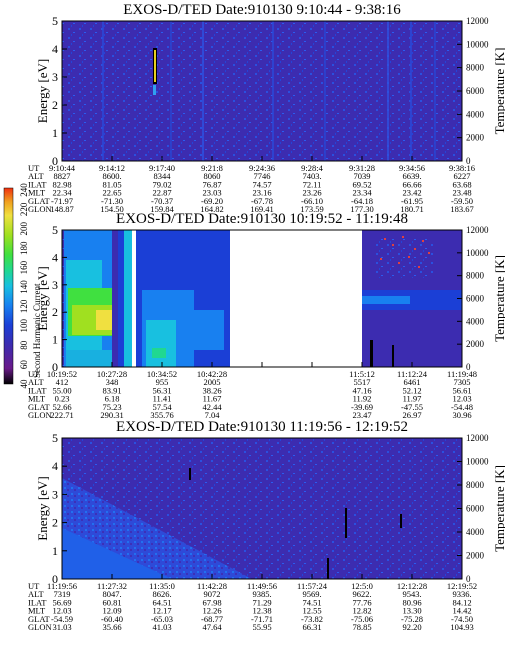 The height and width of the screenshot is (649, 505). What do you see at coordinates (212, 168) in the screenshot?
I see `table-cell: 9:21:8` at bounding box center [212, 168].